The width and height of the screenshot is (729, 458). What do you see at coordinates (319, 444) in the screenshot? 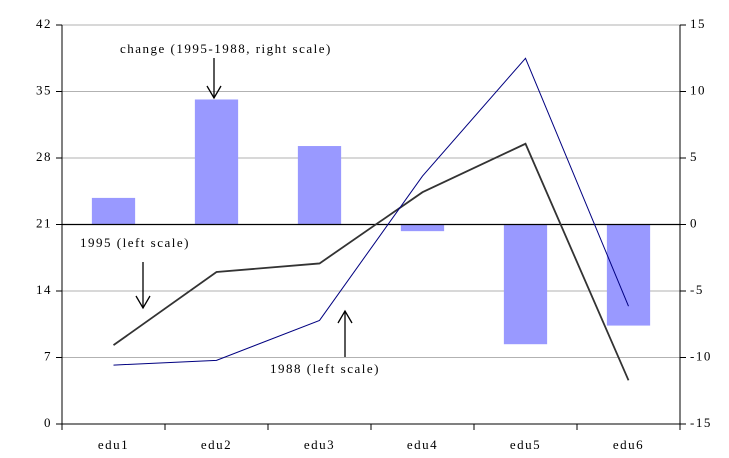
I see `x-tick-label: edu3` at bounding box center [319, 444].